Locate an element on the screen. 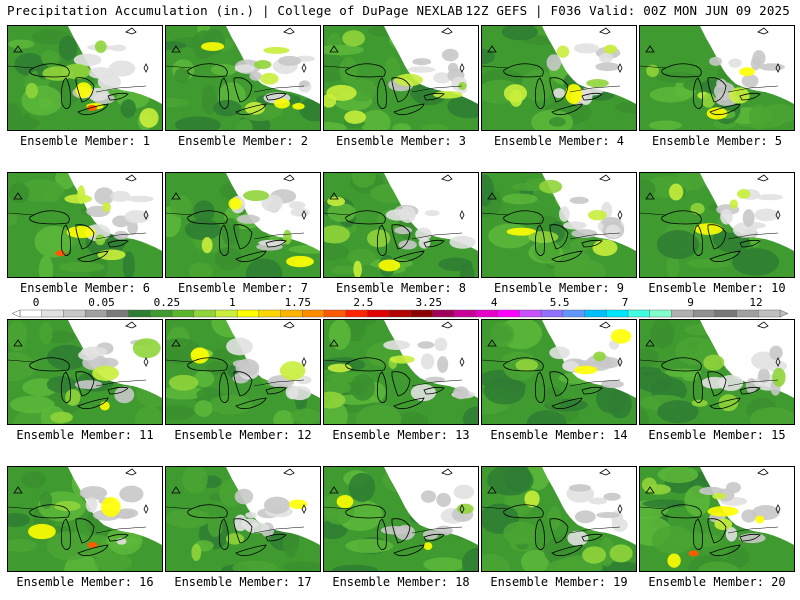 This screenshot has height=600, width=800. ensemble-member-label: Ensemble Member: 17 is located at coordinates (243, 582).